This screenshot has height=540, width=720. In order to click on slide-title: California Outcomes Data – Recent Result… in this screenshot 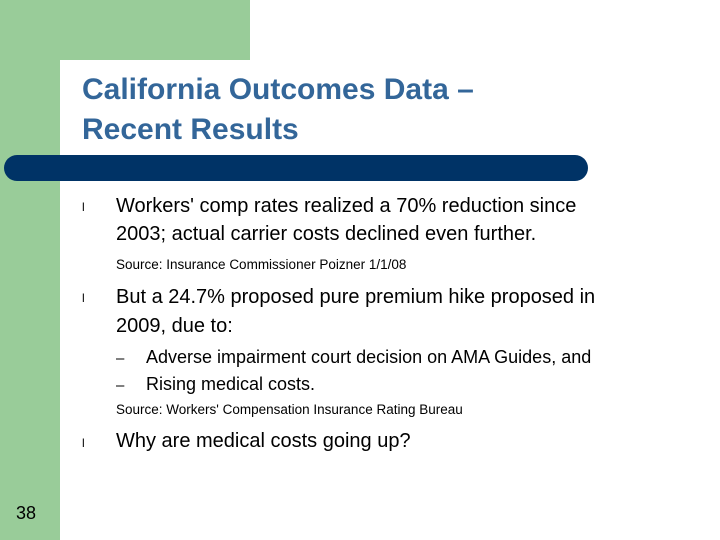, I will do `click(382, 110)`.